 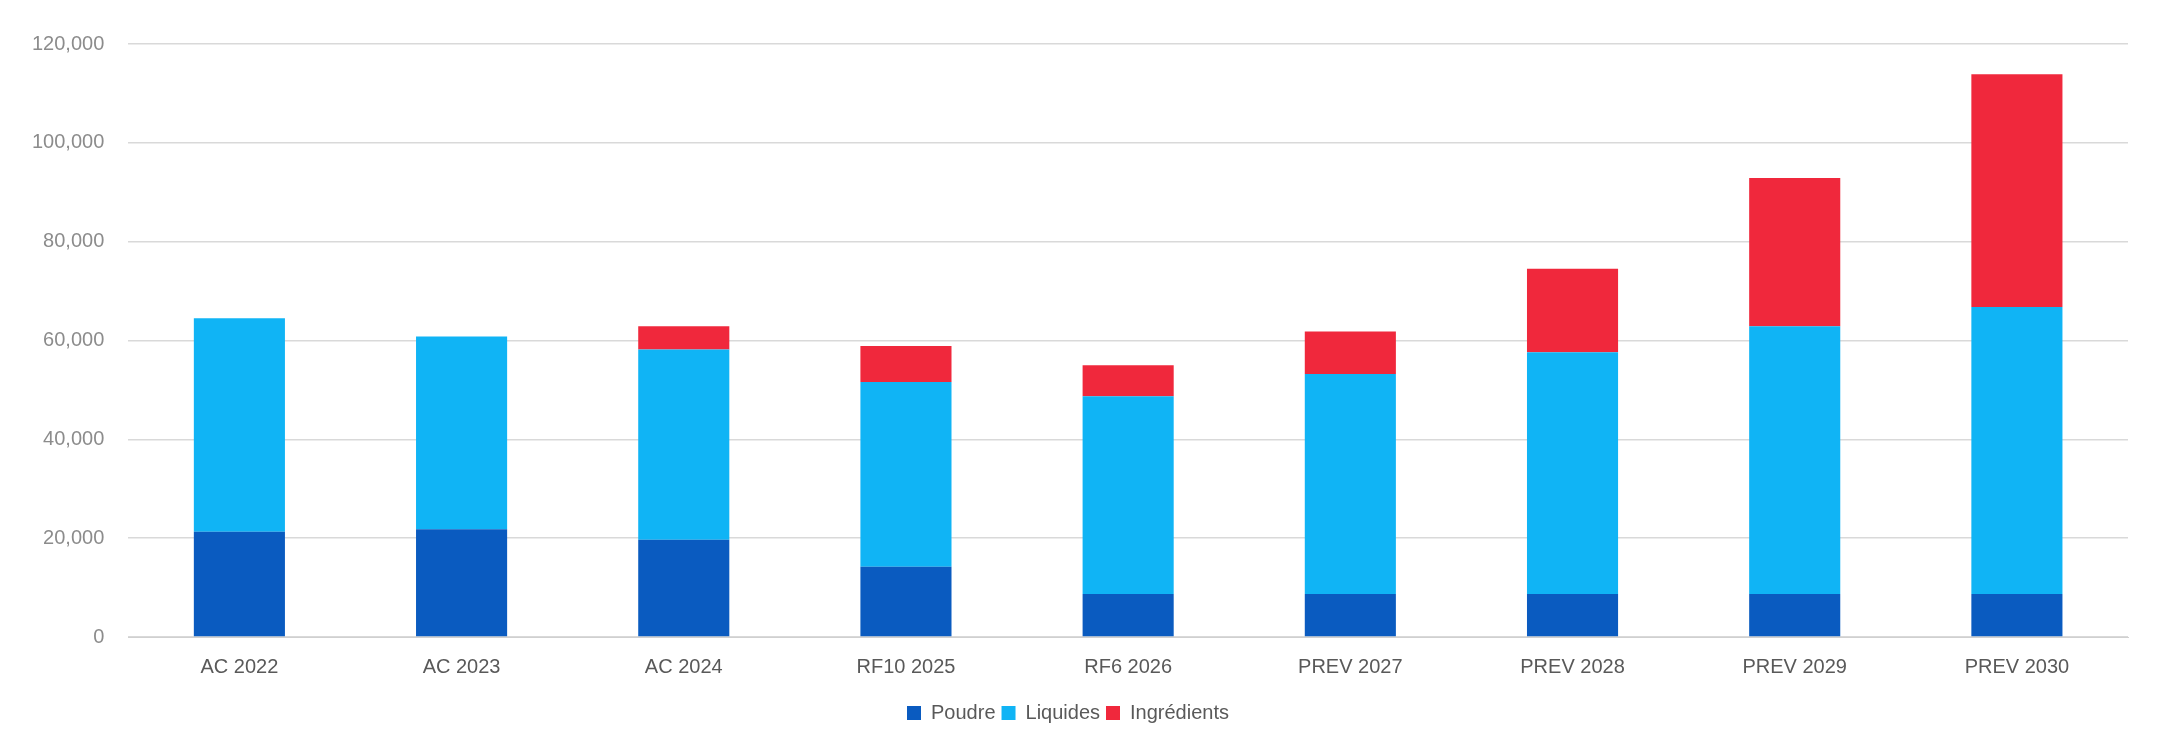 What do you see at coordinates (74, 339) in the screenshot?
I see `y-tick-label: 60,000` at bounding box center [74, 339].